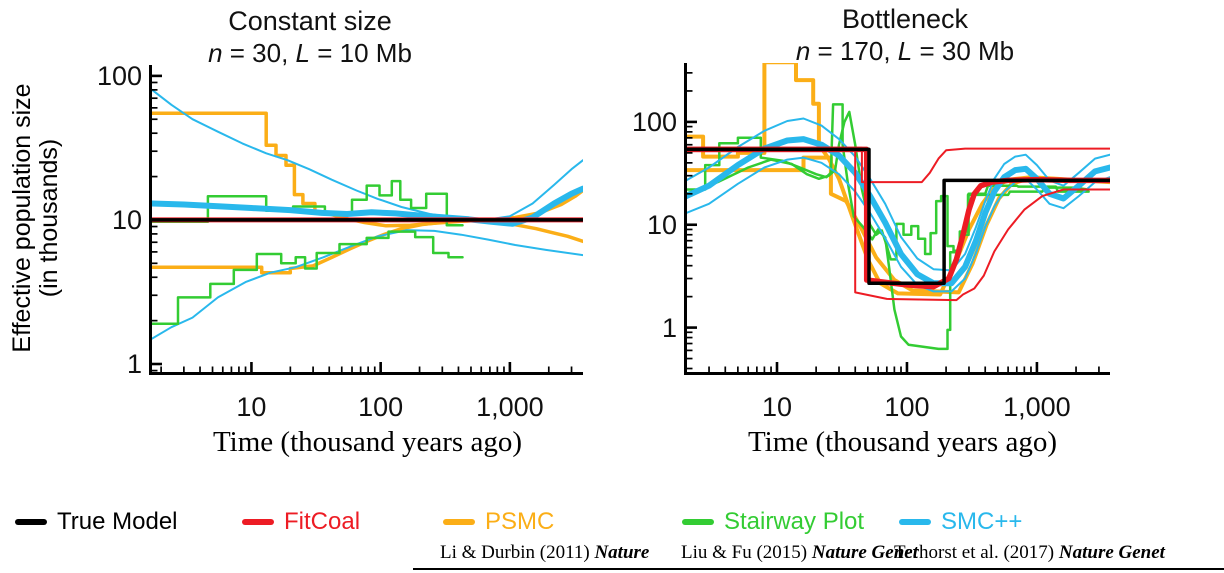 This screenshot has width=1224, height=573. What do you see at coordinates (661, 224) in the screenshot?
I see `y-tick-label-bottleneck: 10` at bounding box center [661, 224].